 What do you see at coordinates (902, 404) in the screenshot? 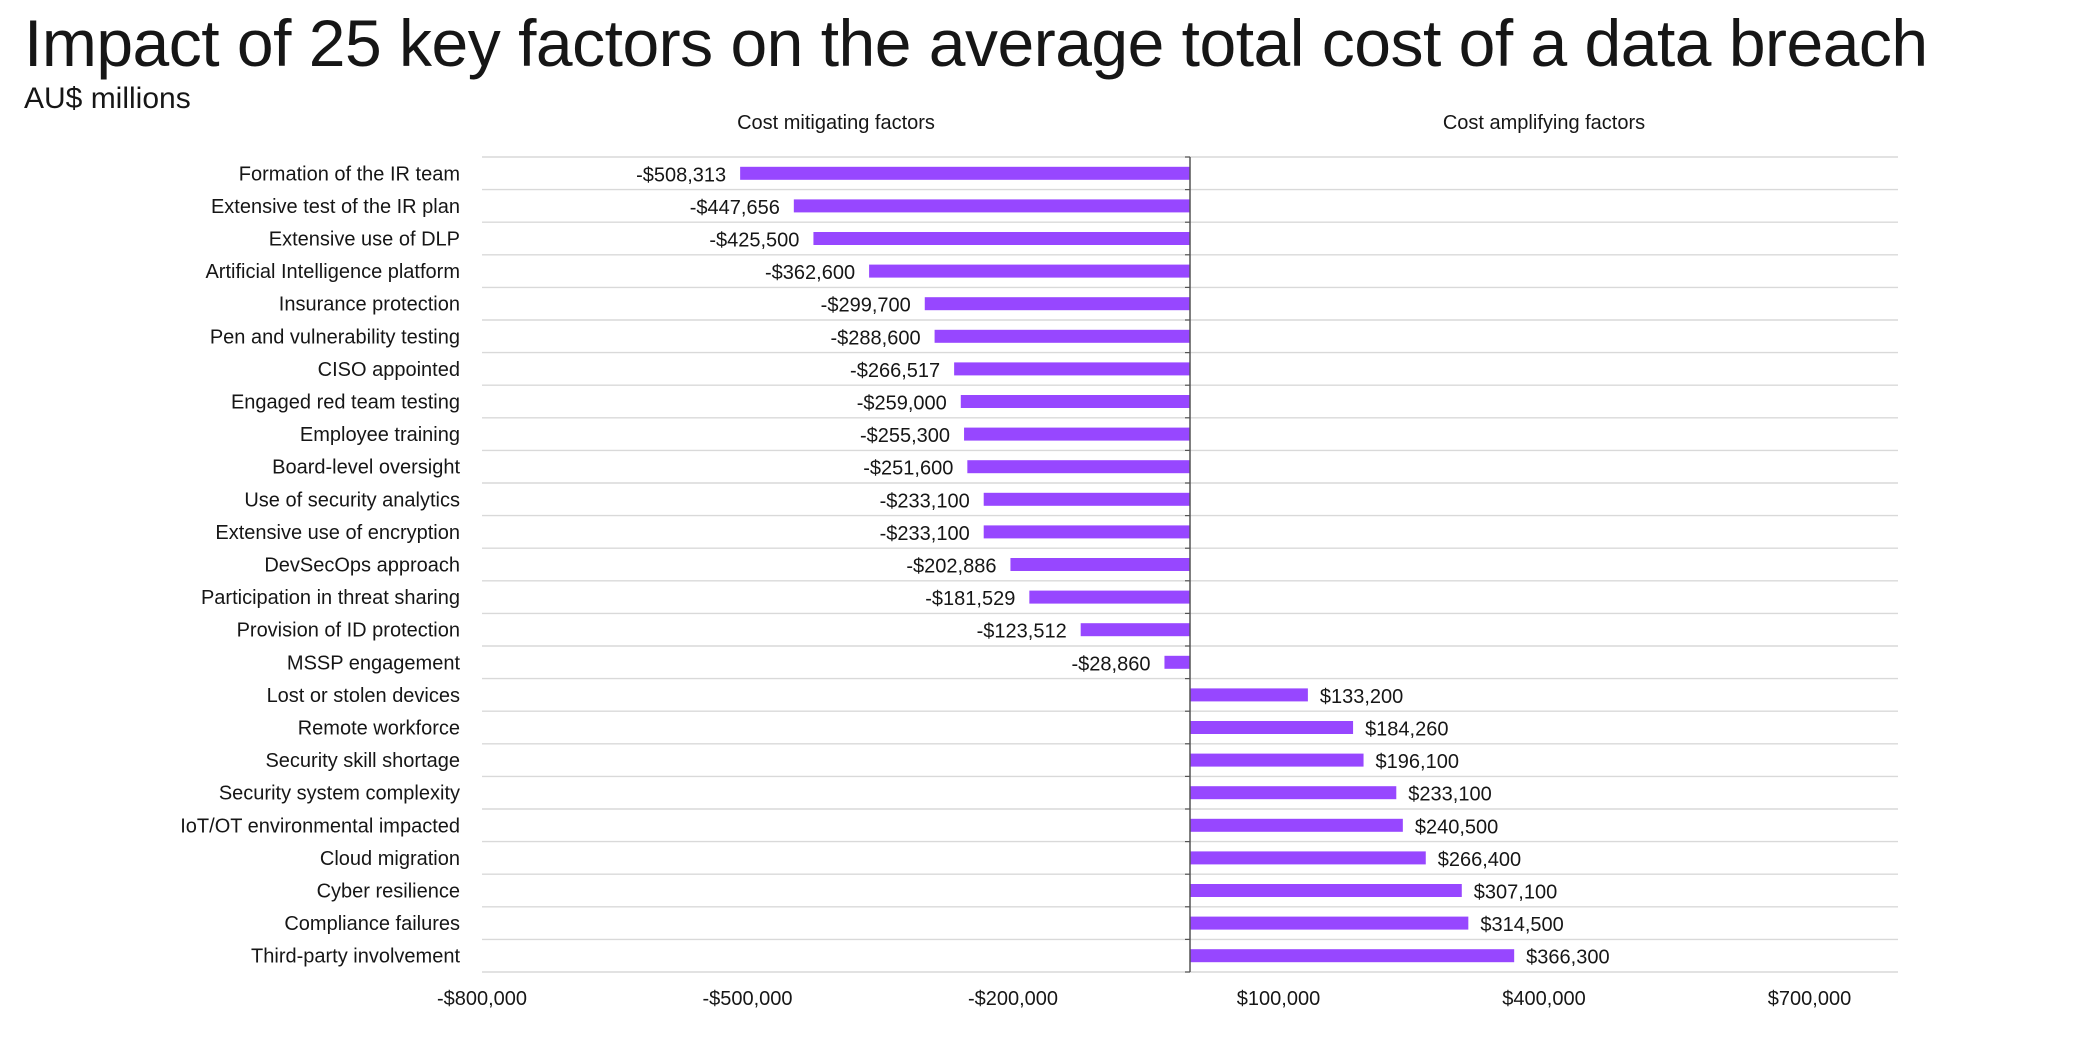
I see `data-label: -$259,000` at bounding box center [902, 404].